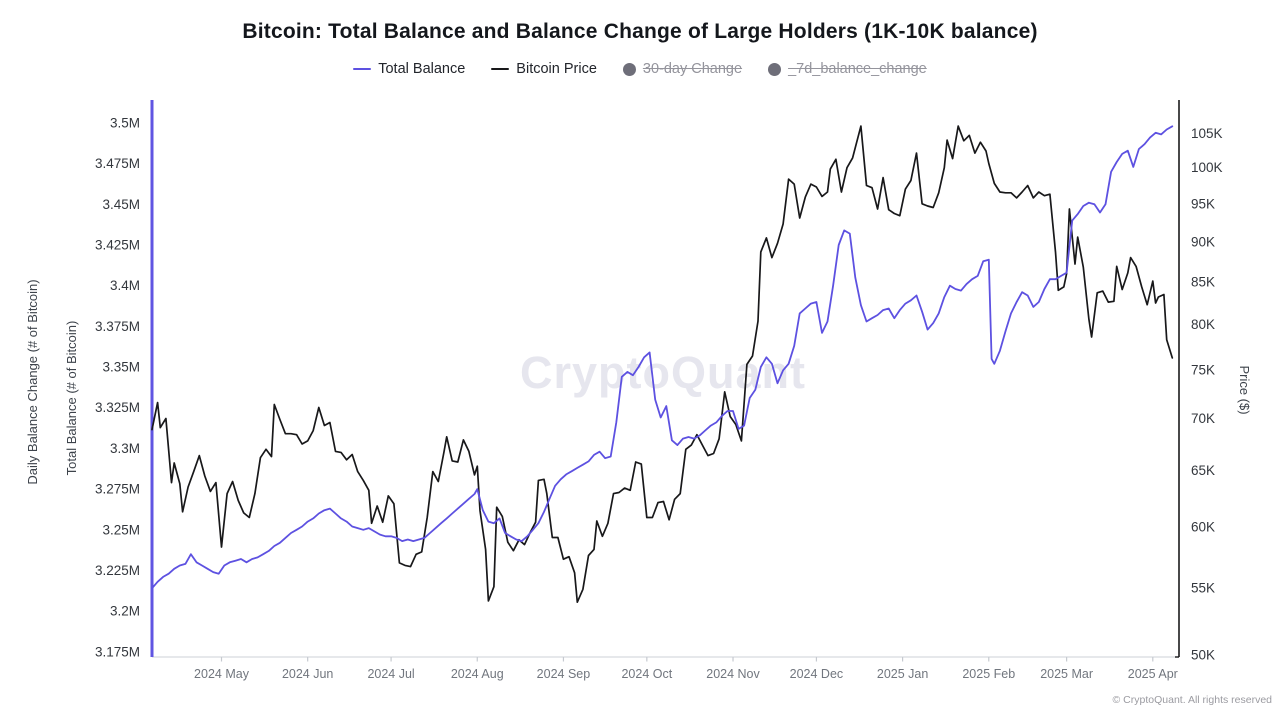 The width and height of the screenshot is (1280, 720). I want to click on legend-item-30-day-change: 30-day Change, so click(682, 69).